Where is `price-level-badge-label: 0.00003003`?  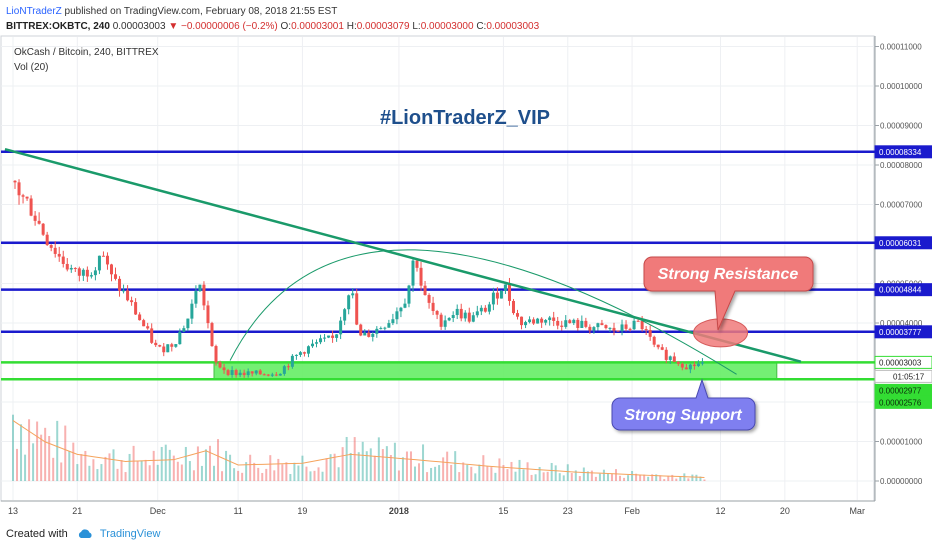
price-level-badge-label: 0.00003003 is located at coordinates (900, 362).